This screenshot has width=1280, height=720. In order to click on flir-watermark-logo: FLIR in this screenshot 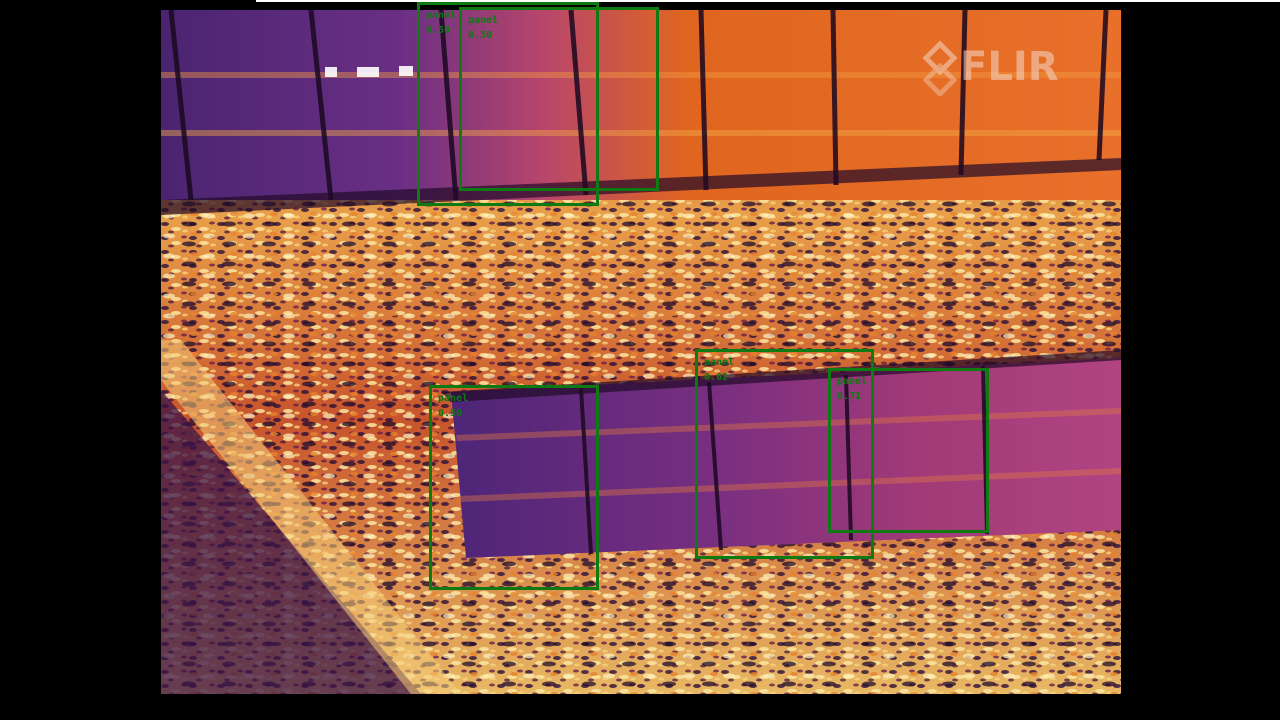, I will do `click(1010, 67)`.